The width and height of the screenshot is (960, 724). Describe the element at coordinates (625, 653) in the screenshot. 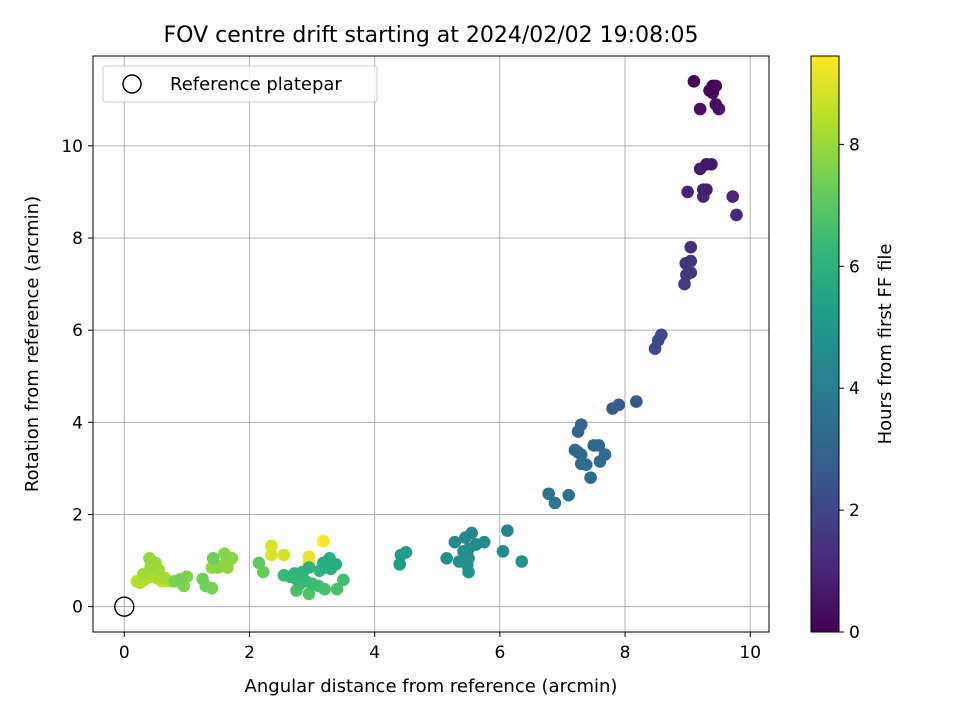

I see `x-tick-label: 8` at that location.